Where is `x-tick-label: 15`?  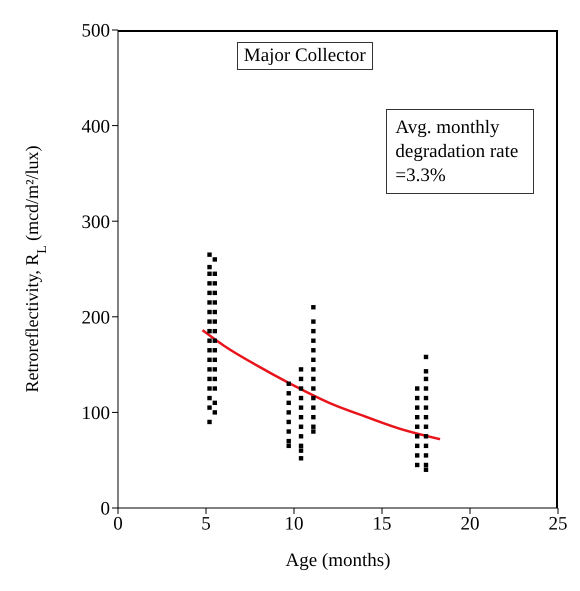
x-tick-label: 15 is located at coordinates (382, 523).